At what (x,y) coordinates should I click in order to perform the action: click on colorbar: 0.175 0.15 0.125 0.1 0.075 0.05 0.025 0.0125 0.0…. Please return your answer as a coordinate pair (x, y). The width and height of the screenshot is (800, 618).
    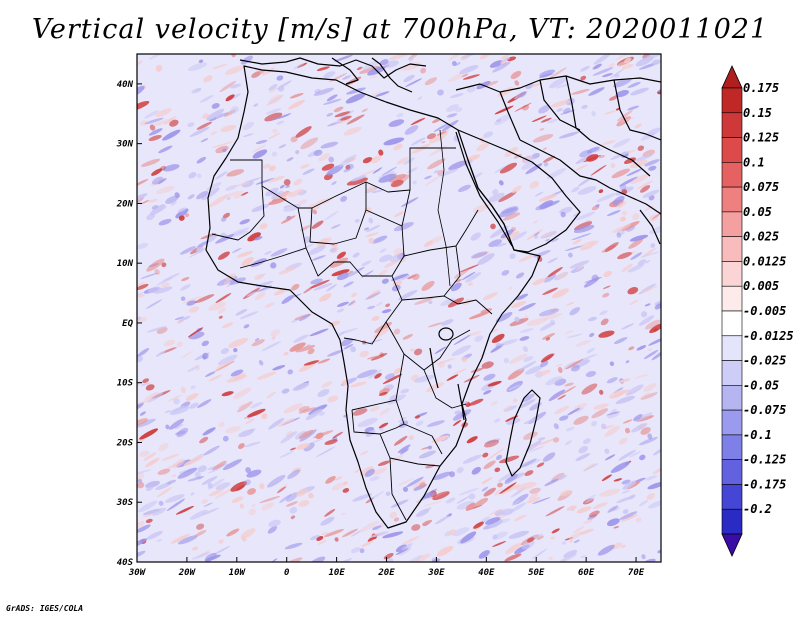
    Looking at the image, I should click on (757, 311).